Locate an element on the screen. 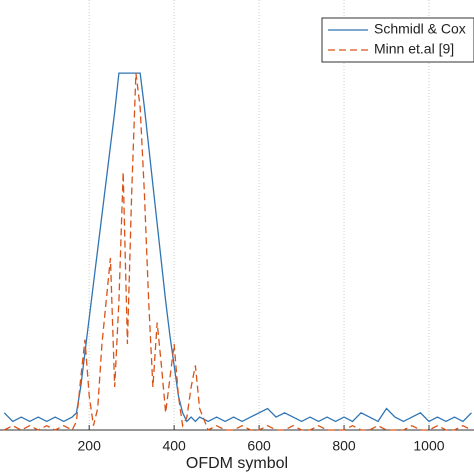 The height and width of the screenshot is (474, 474). legend-label: Schmidl & Cox is located at coordinates (420, 29).